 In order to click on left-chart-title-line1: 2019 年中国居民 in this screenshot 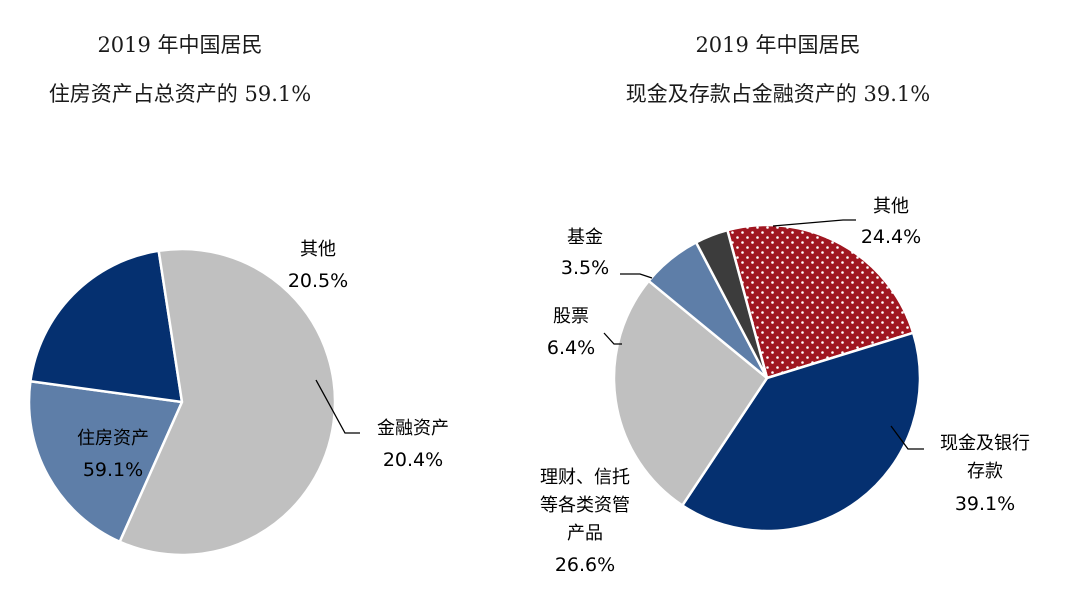, I will do `click(180, 45)`.